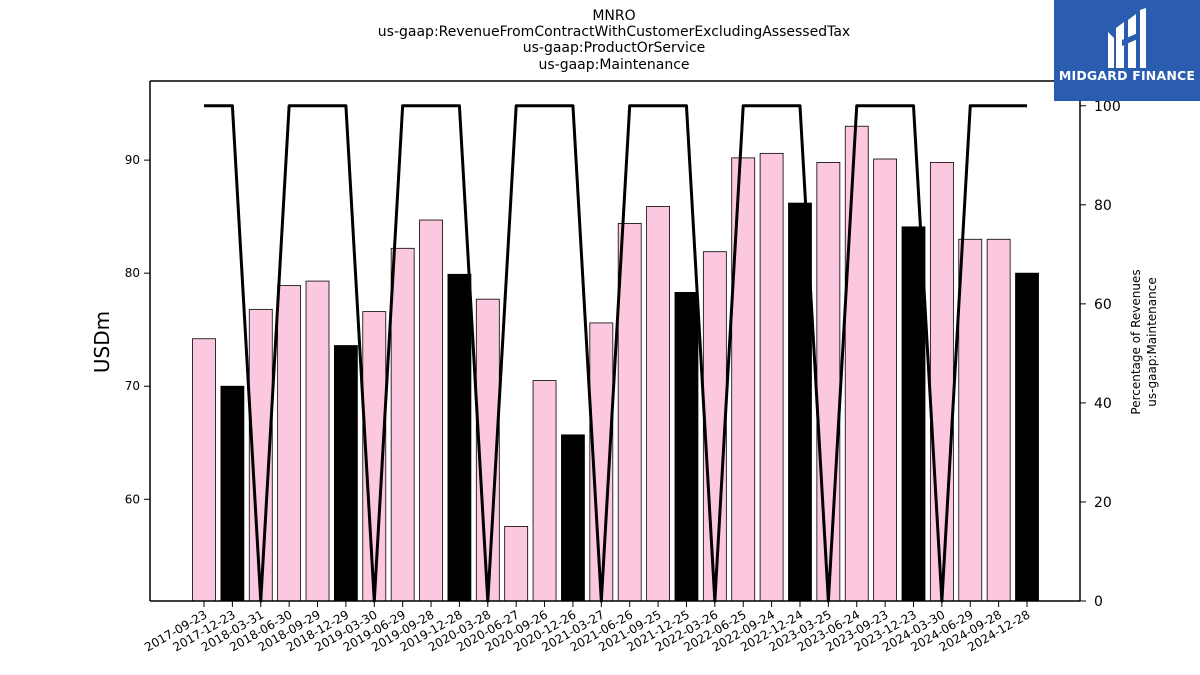  I want to click on brand-name: MIDGARD FINANCE, so click(1127, 75).